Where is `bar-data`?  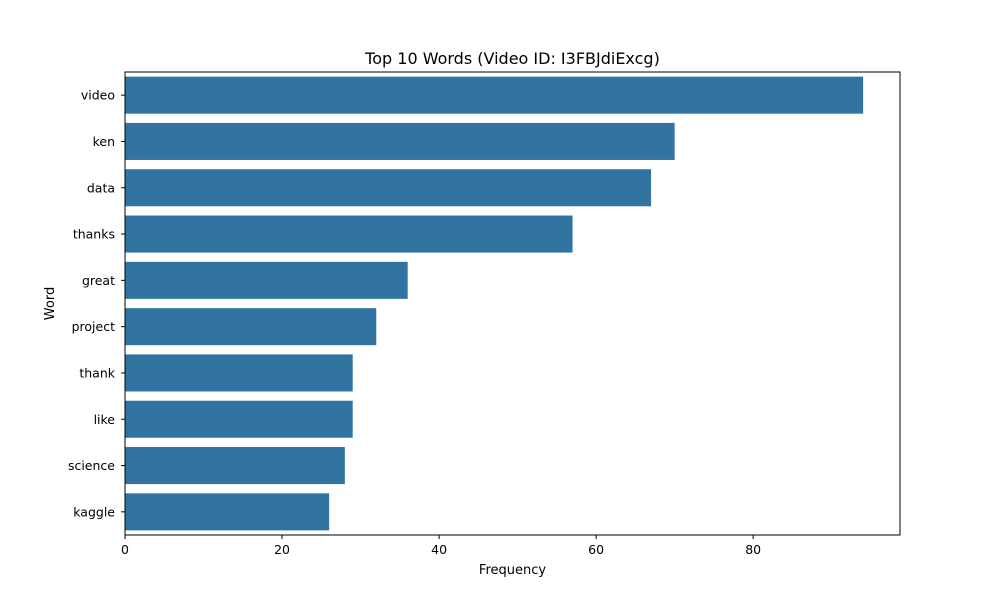 bar-data is located at coordinates (388, 188).